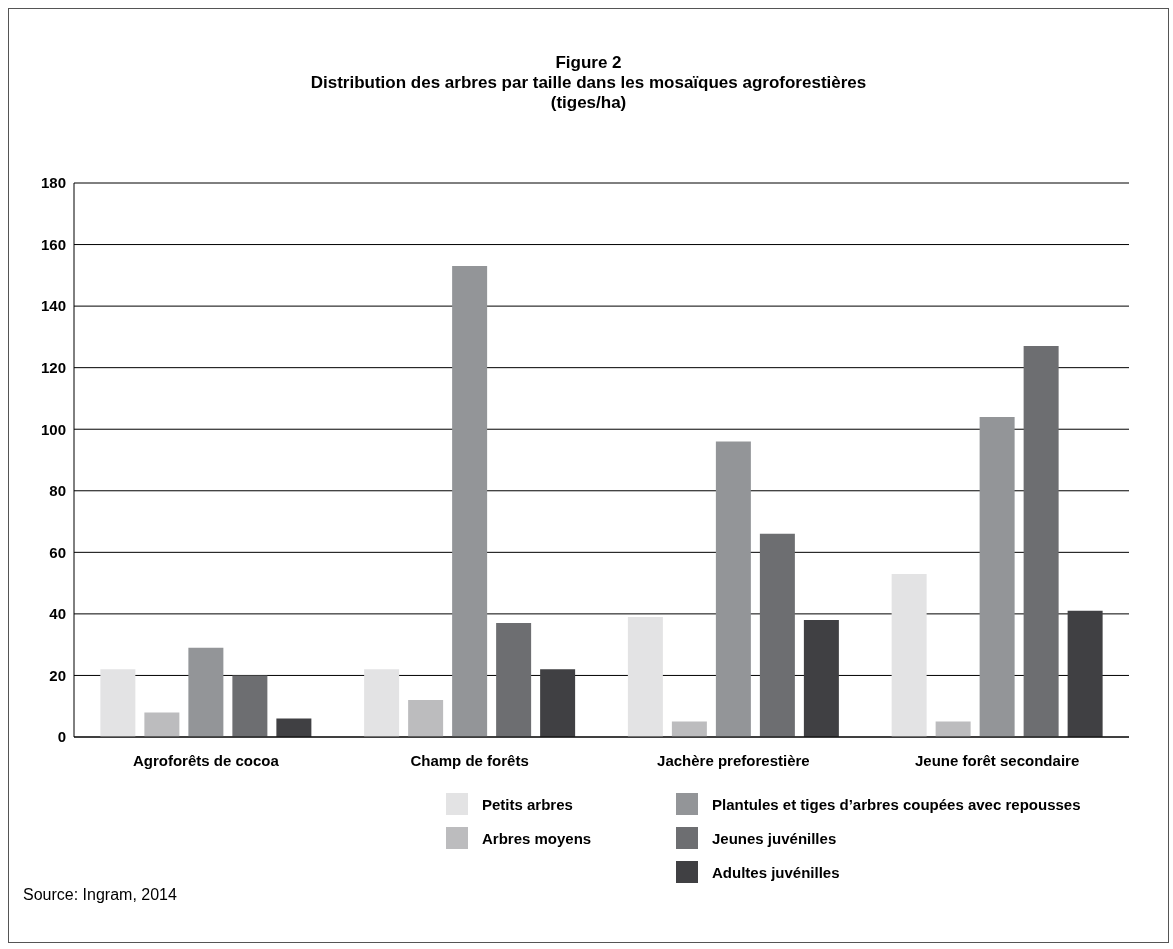 The width and height of the screenshot is (1173, 949). What do you see at coordinates (776, 872) in the screenshot?
I see `legend-label: Adultes juvénilles` at bounding box center [776, 872].